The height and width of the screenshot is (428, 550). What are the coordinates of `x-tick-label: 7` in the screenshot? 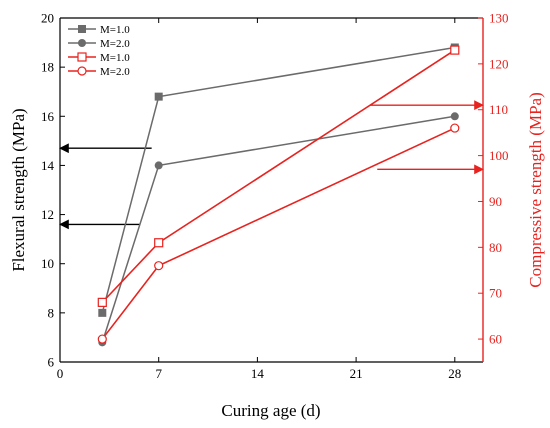 It's located at (158, 373).